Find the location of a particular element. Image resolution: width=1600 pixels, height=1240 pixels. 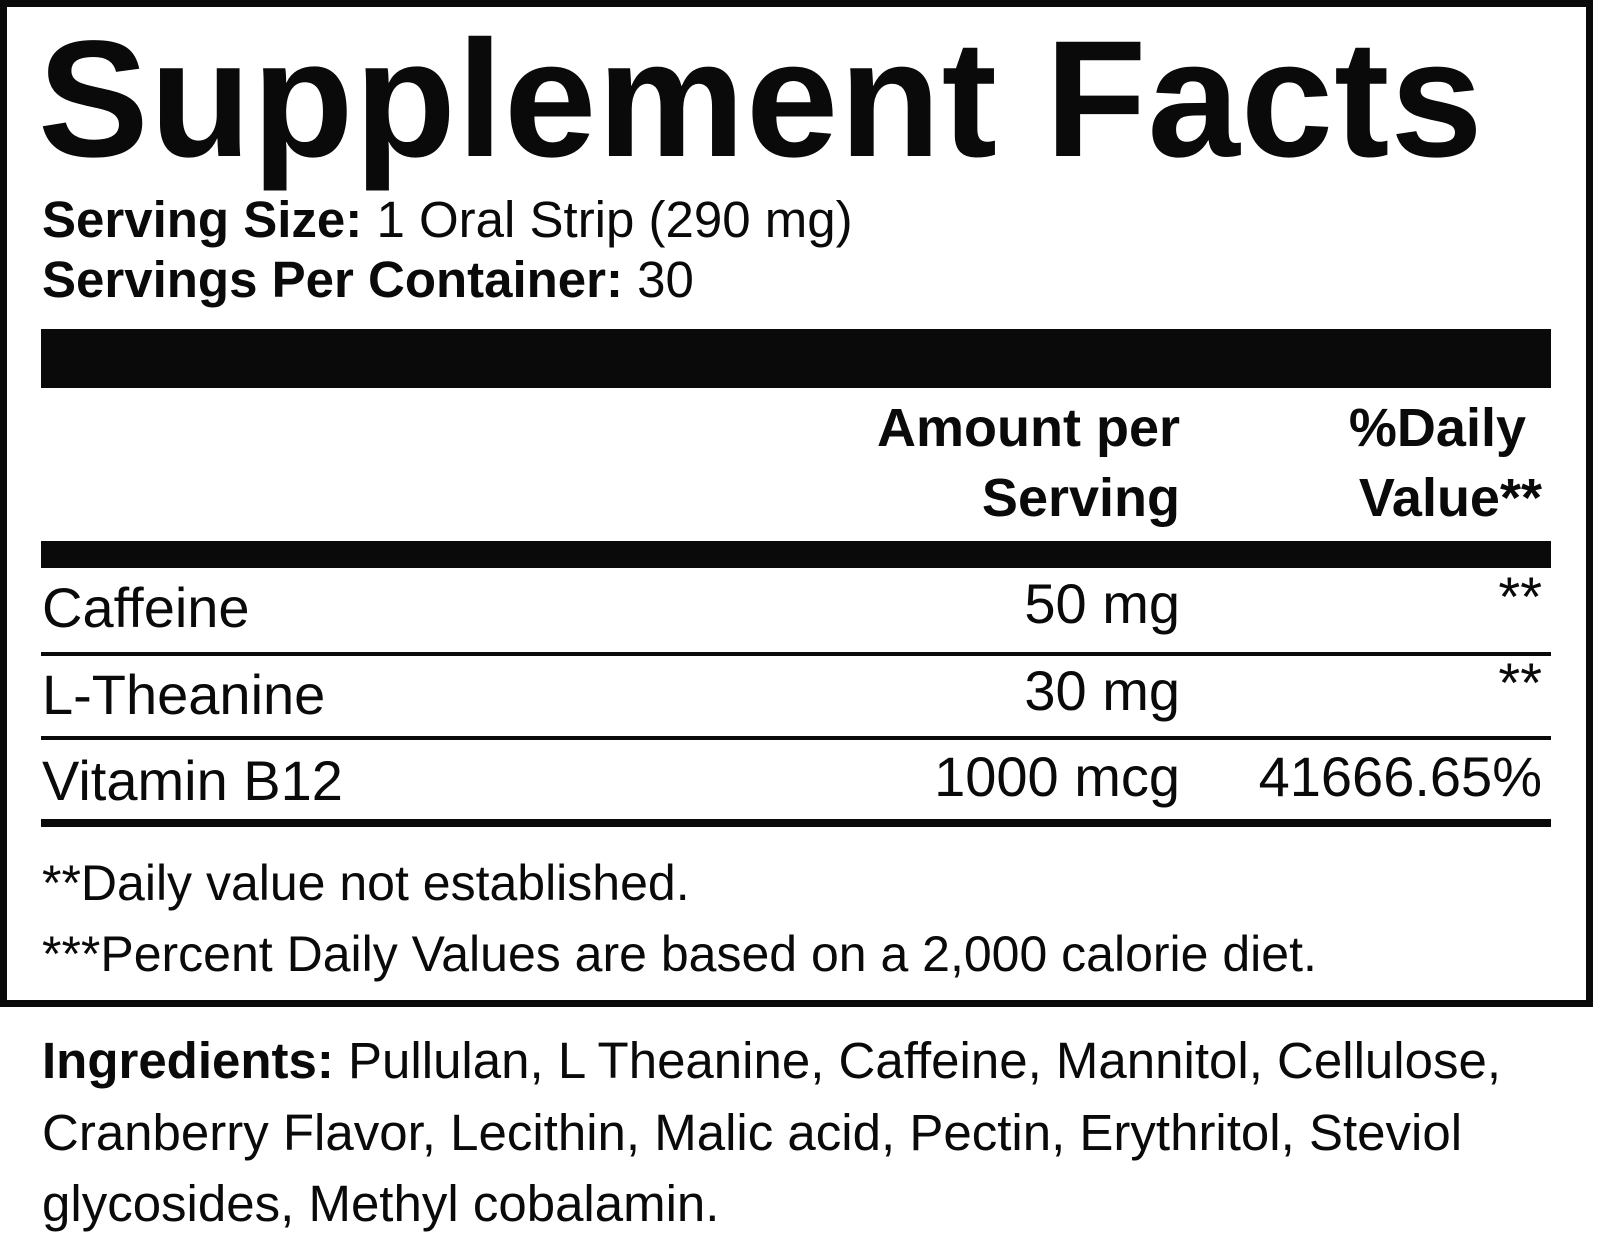

row-amount: 1000 mcg is located at coordinates (1057, 776).